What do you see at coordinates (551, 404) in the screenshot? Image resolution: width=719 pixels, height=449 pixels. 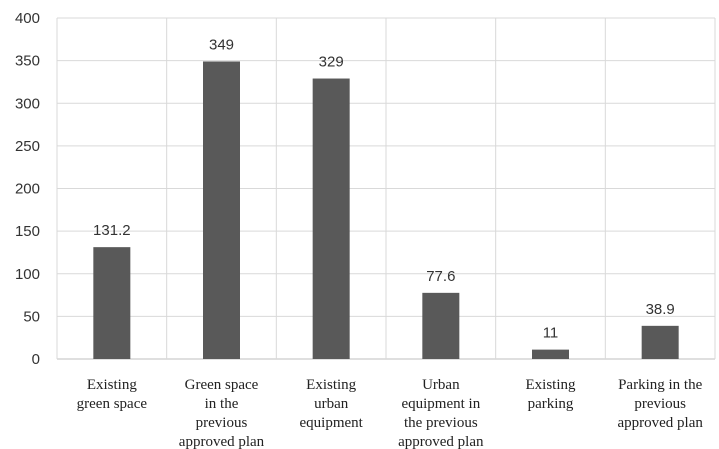 I see `x-tick-label-line: parking` at bounding box center [551, 404].